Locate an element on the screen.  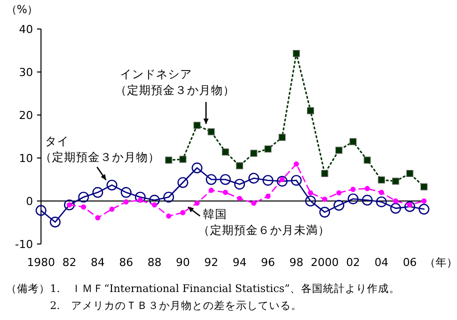
x-tick-label: 96 is located at coordinates (267, 262).